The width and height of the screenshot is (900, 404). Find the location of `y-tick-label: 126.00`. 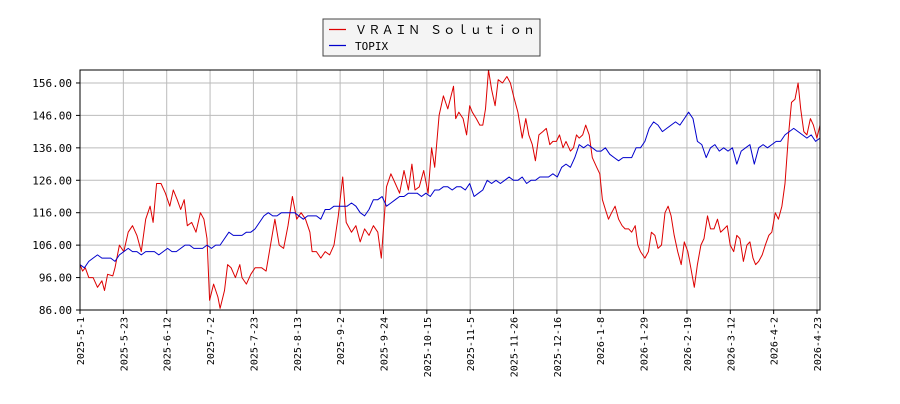

y-tick-label: 126.00 is located at coordinates (52, 180).